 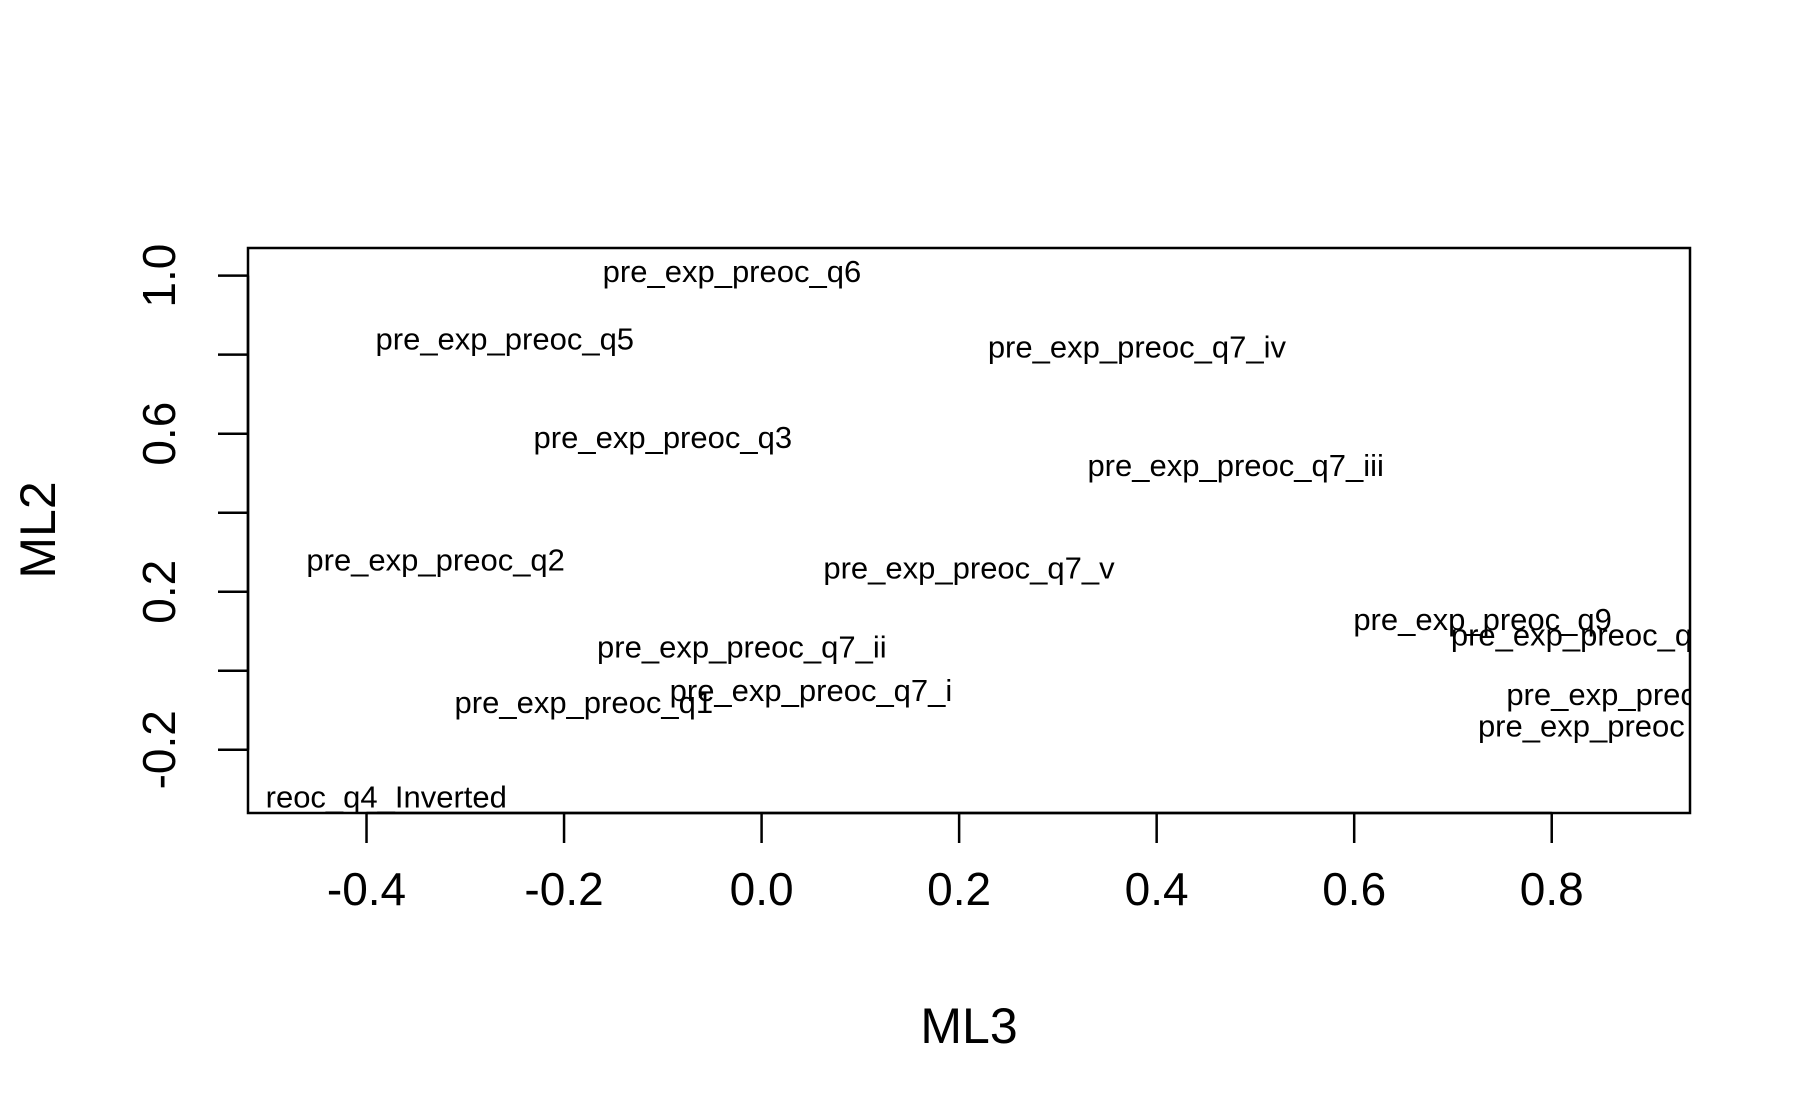 I want to click on point-label: pre_exp_preoc_q7_v, so click(x=969, y=568).